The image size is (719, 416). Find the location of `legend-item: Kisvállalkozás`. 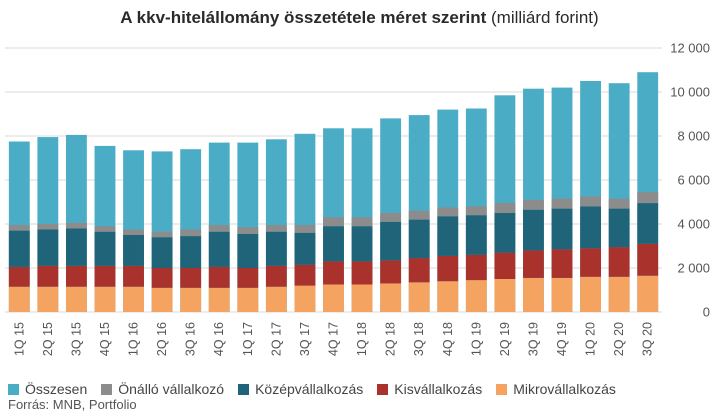

legend-item: Kisvállalkozás is located at coordinates (429, 389).